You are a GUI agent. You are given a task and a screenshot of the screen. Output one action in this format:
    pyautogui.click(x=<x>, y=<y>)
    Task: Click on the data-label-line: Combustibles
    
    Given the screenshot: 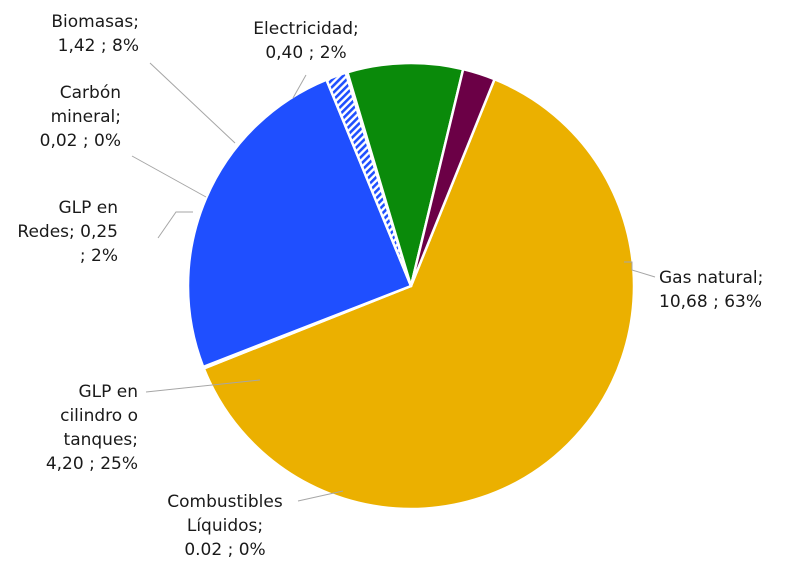 What is the action you would take?
    pyautogui.click(x=225, y=502)
    